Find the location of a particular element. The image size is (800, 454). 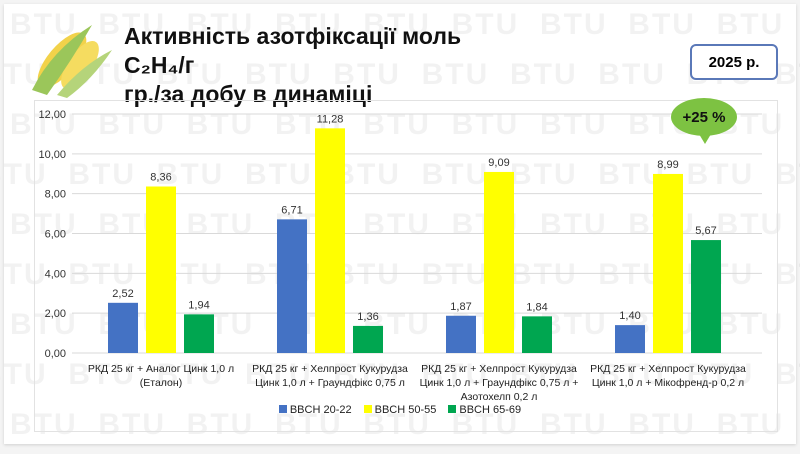

legend-label: BBCH 20-22 is located at coordinates (320, 410).